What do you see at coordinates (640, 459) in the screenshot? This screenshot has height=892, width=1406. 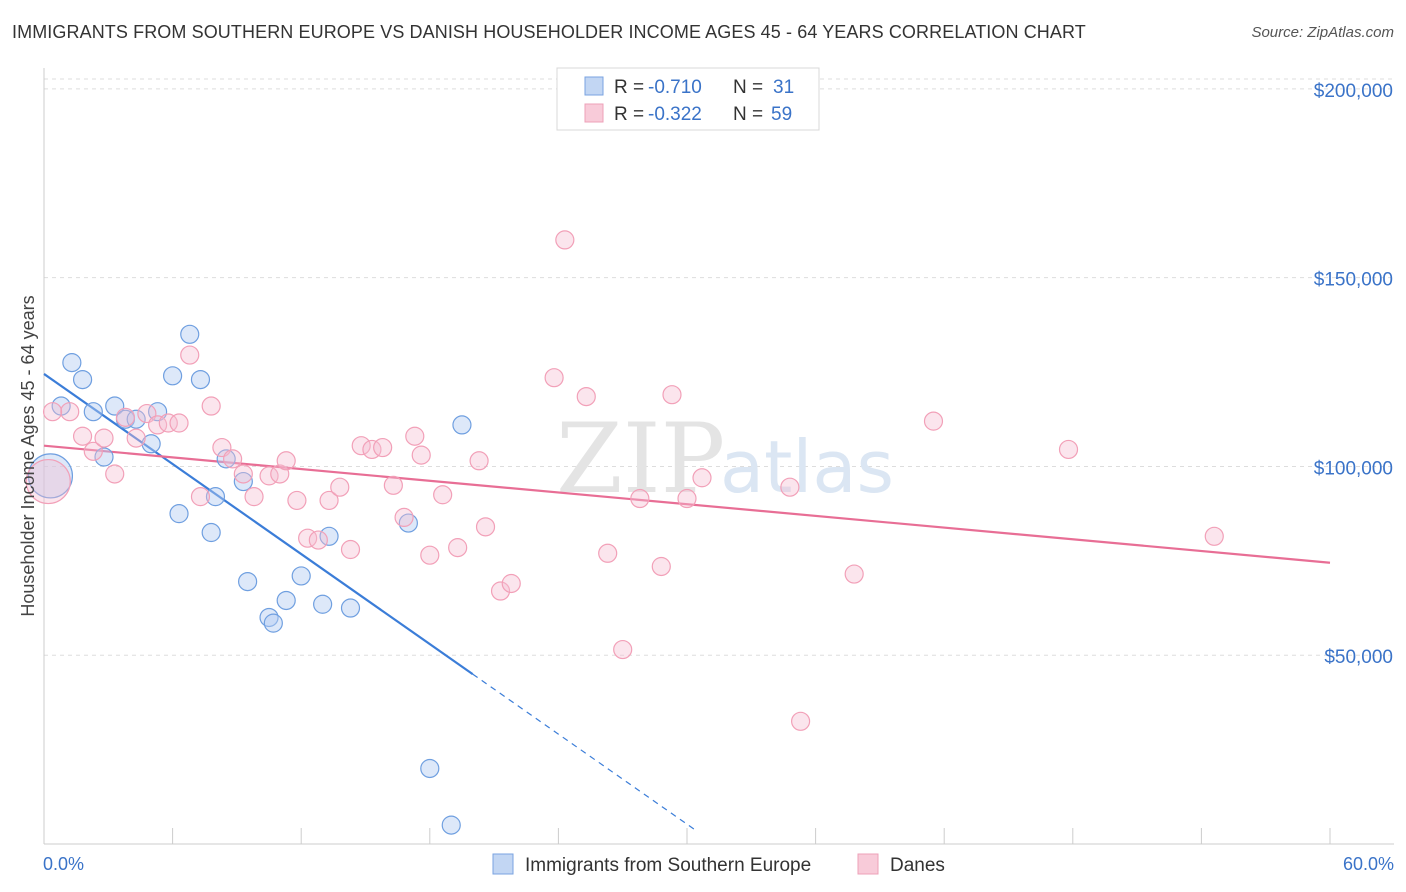 I see `watermark-zip: ZIP` at bounding box center [640, 459].